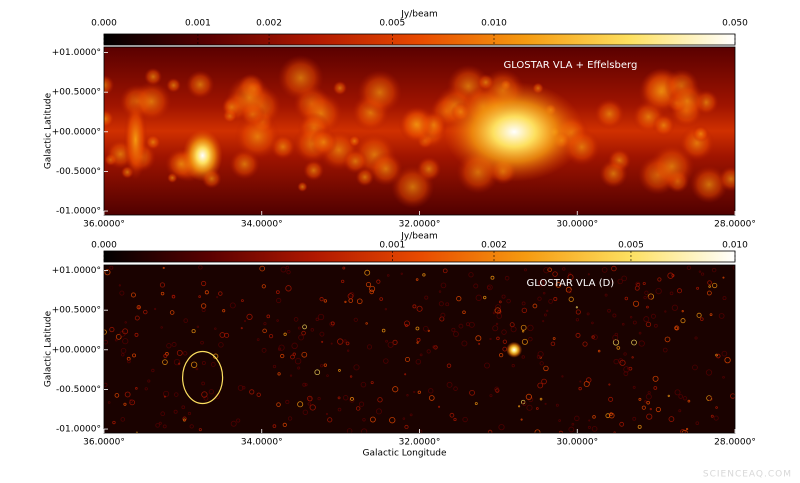 The height and width of the screenshot is (483, 800). I want to click on y-tick-label: +00.5000°, so click(76, 311).